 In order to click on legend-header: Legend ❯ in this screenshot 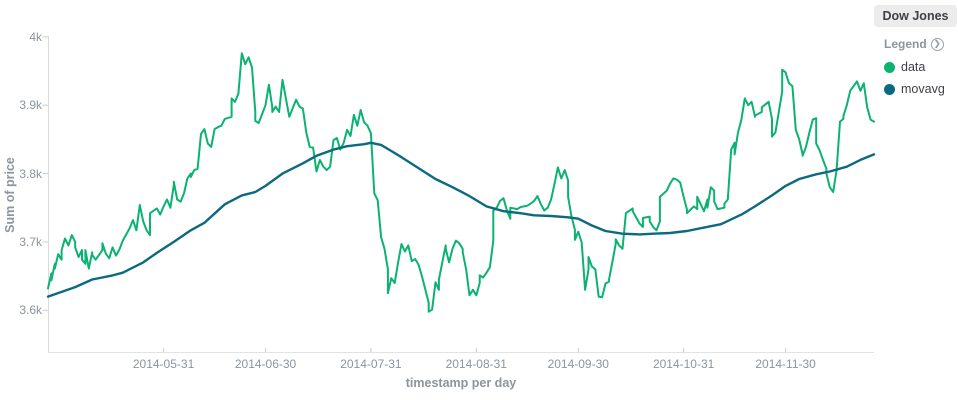, I will do `click(921, 44)`.